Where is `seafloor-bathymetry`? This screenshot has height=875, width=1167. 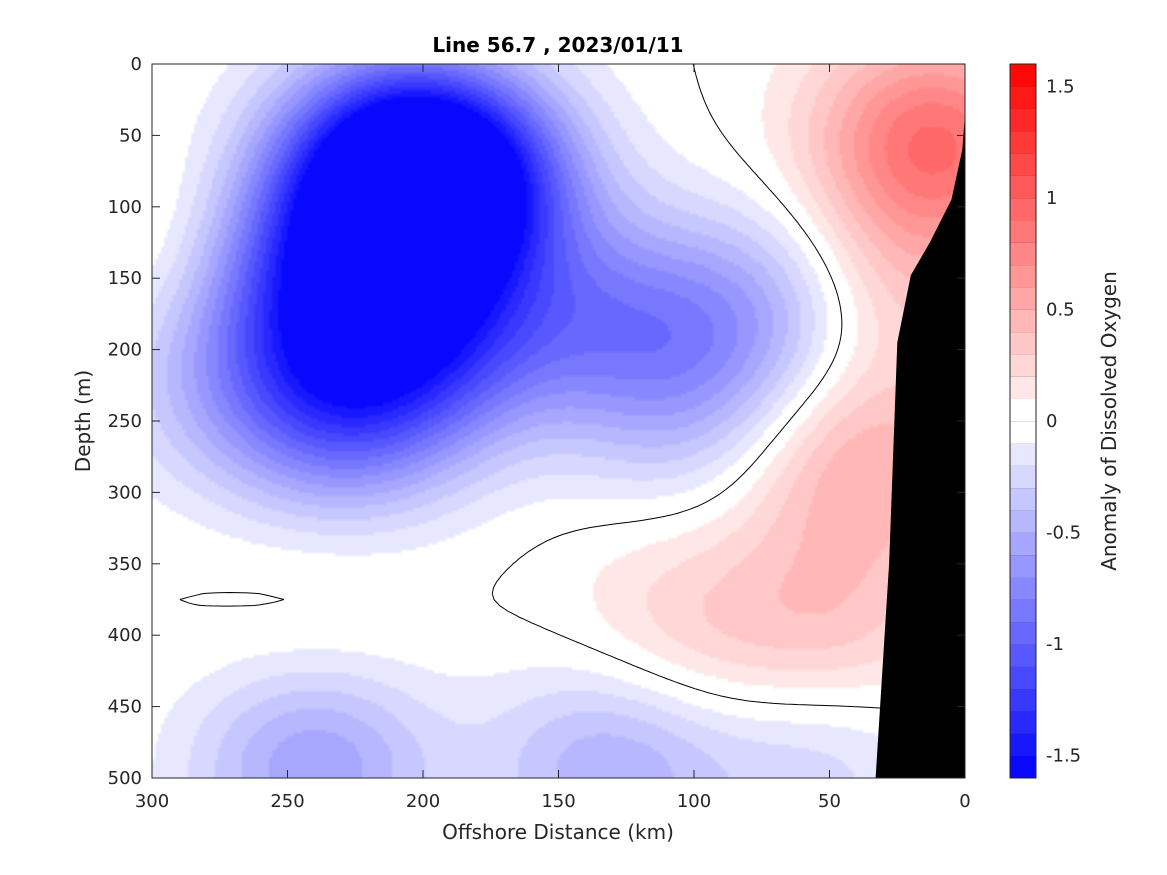 seafloor-bathymetry is located at coordinates (920, 445).